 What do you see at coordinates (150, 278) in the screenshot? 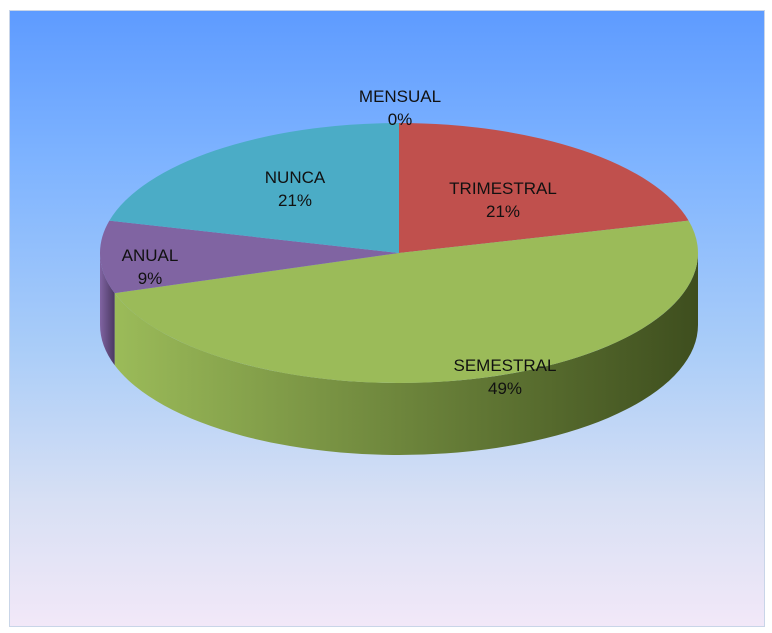
I see `label-anual-pct: 9%` at bounding box center [150, 278].